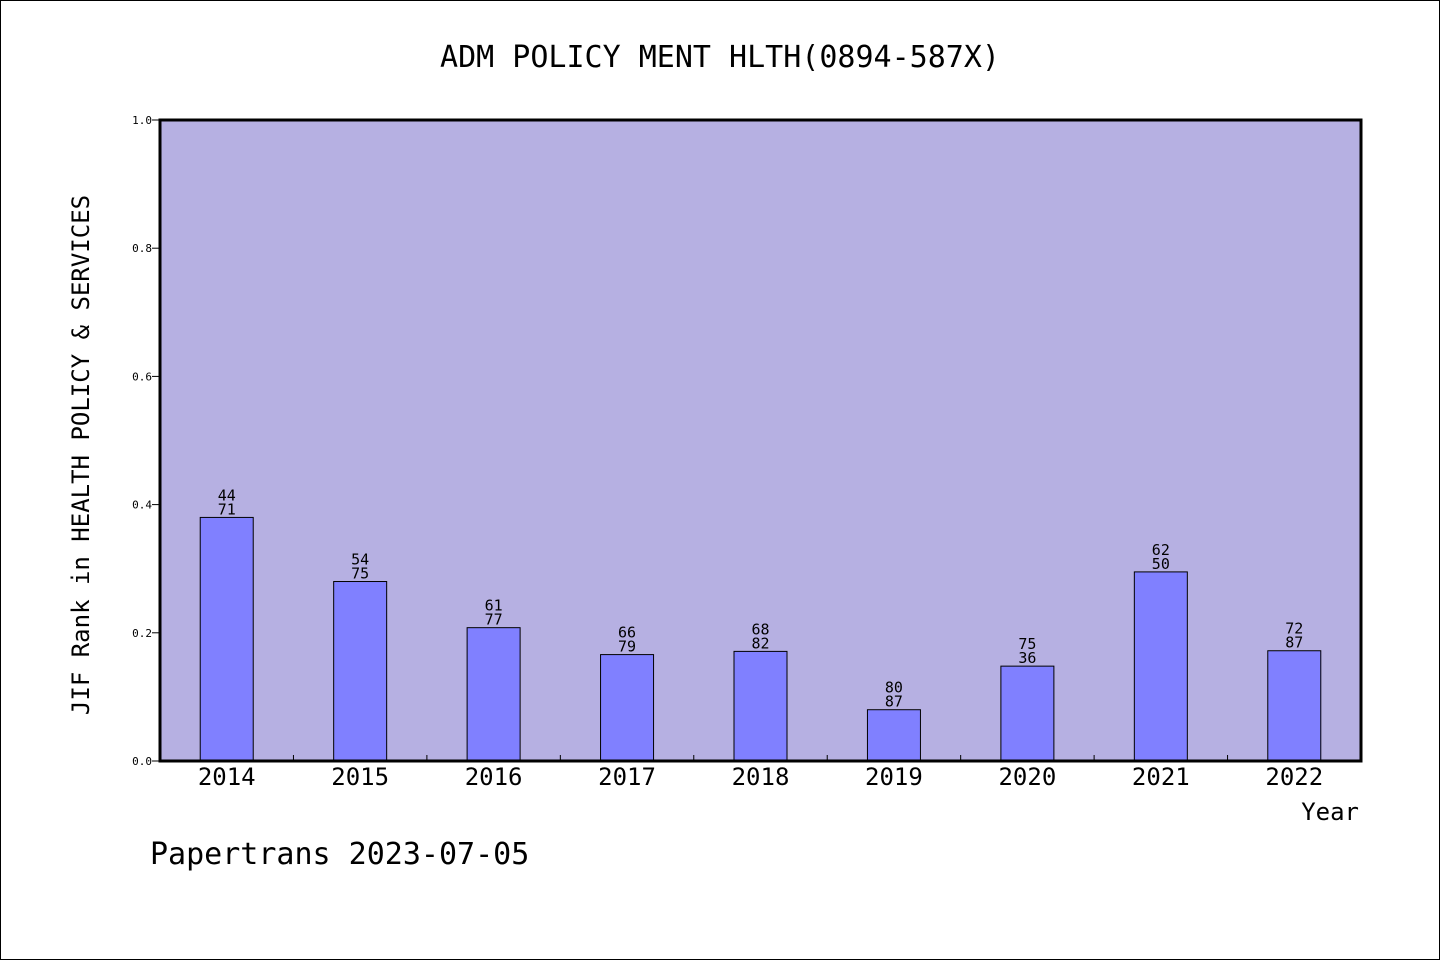 This screenshot has width=1440, height=960. Describe the element at coordinates (894, 777) in the screenshot. I see `x-tick-label: 2019` at that location.